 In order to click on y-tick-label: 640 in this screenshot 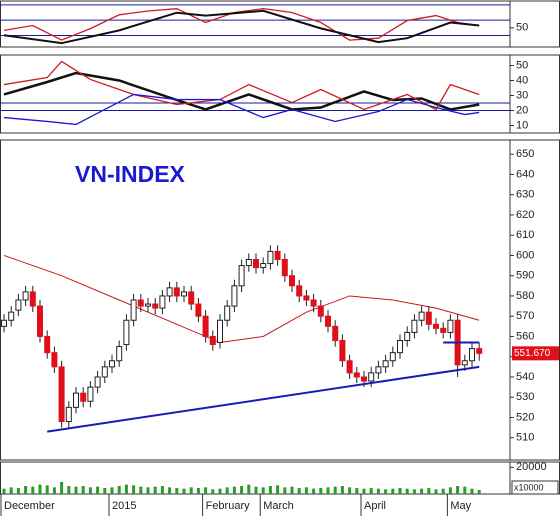, I will do `click(525, 174)`.